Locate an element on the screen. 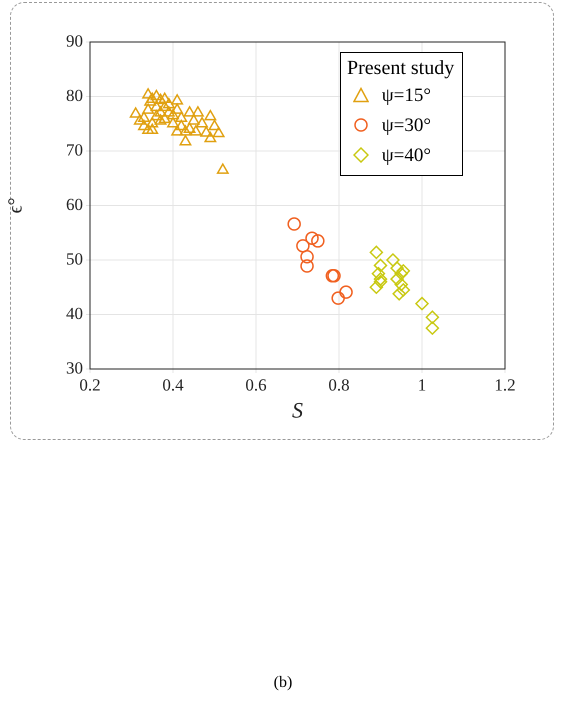 The width and height of the screenshot is (566, 721). legend-title: Present study is located at coordinates (400, 68).